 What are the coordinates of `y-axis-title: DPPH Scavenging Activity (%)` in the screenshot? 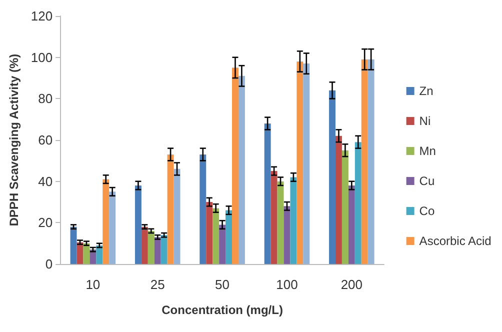 It's located at (14, 140).